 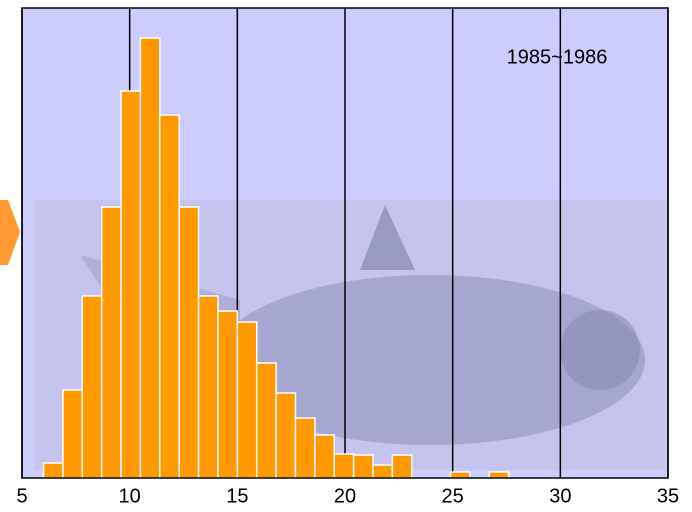 What do you see at coordinates (387, 237) in the screenshot?
I see `fish-fin` at bounding box center [387, 237].